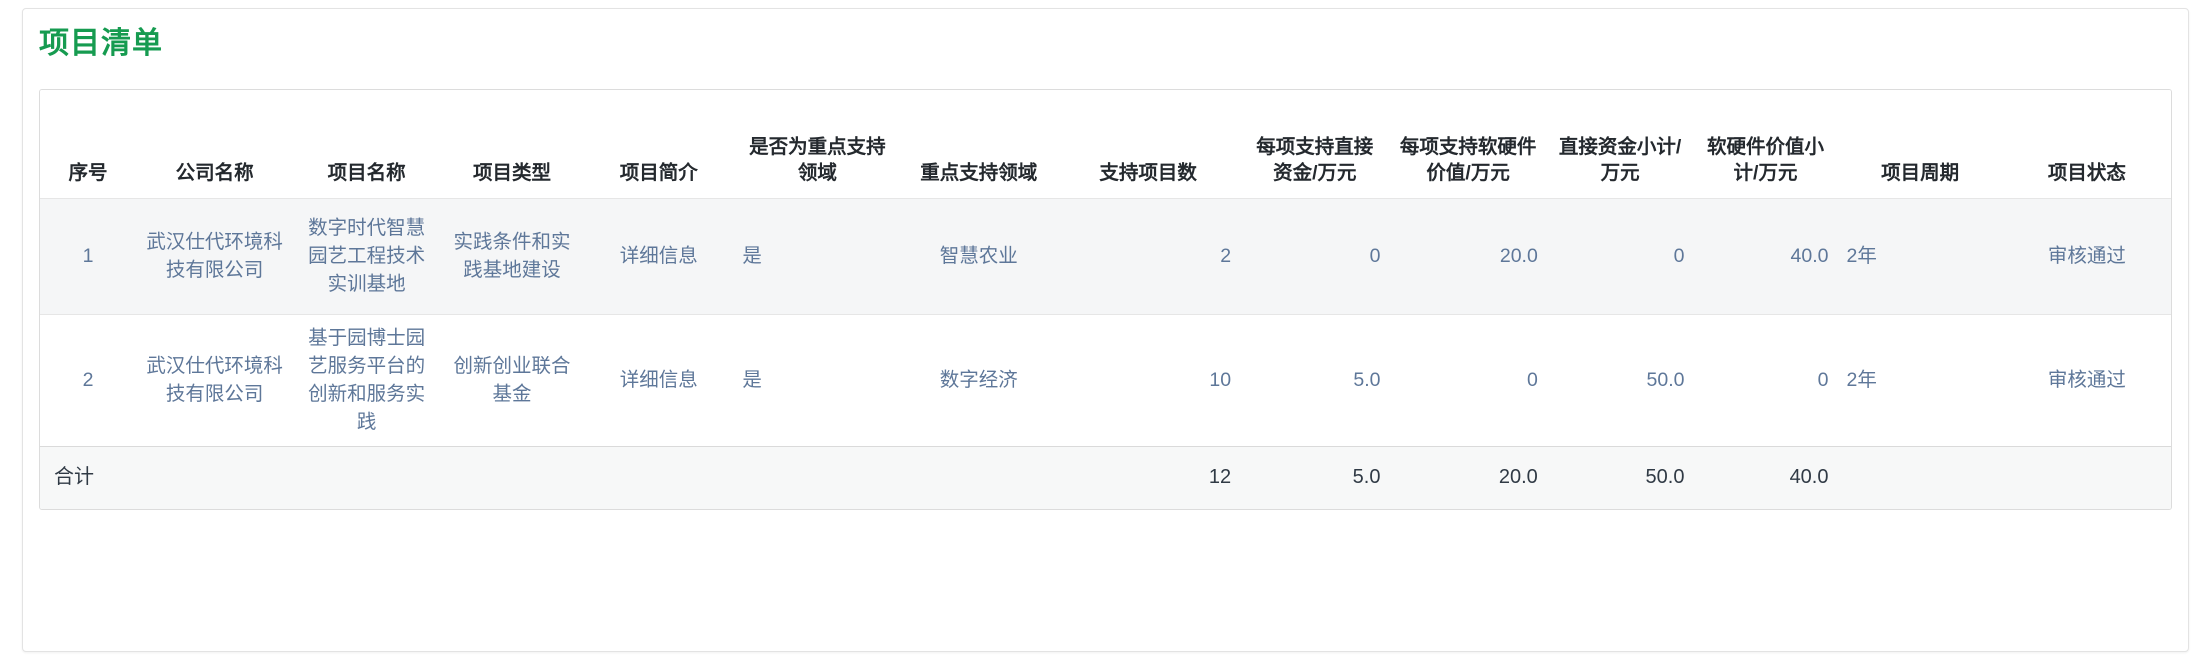  I want to click on column-header-proj-count: 支持项目数, so click(1148, 144).